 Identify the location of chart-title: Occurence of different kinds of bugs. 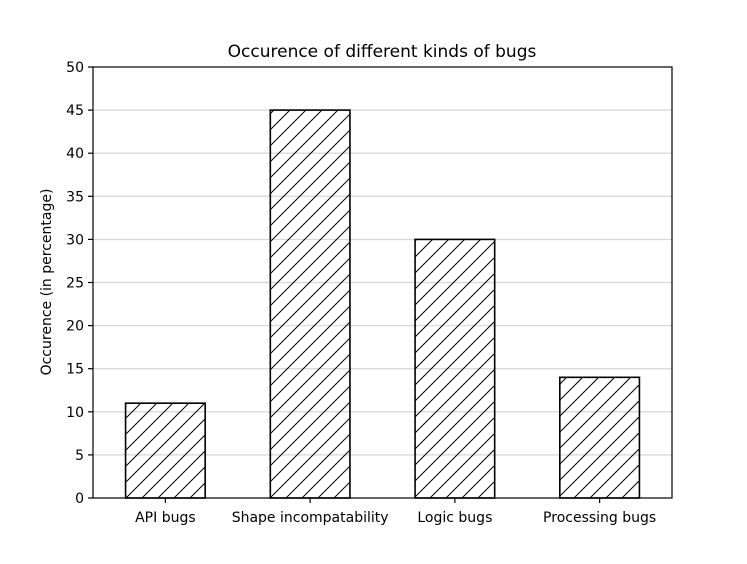
(382, 52).